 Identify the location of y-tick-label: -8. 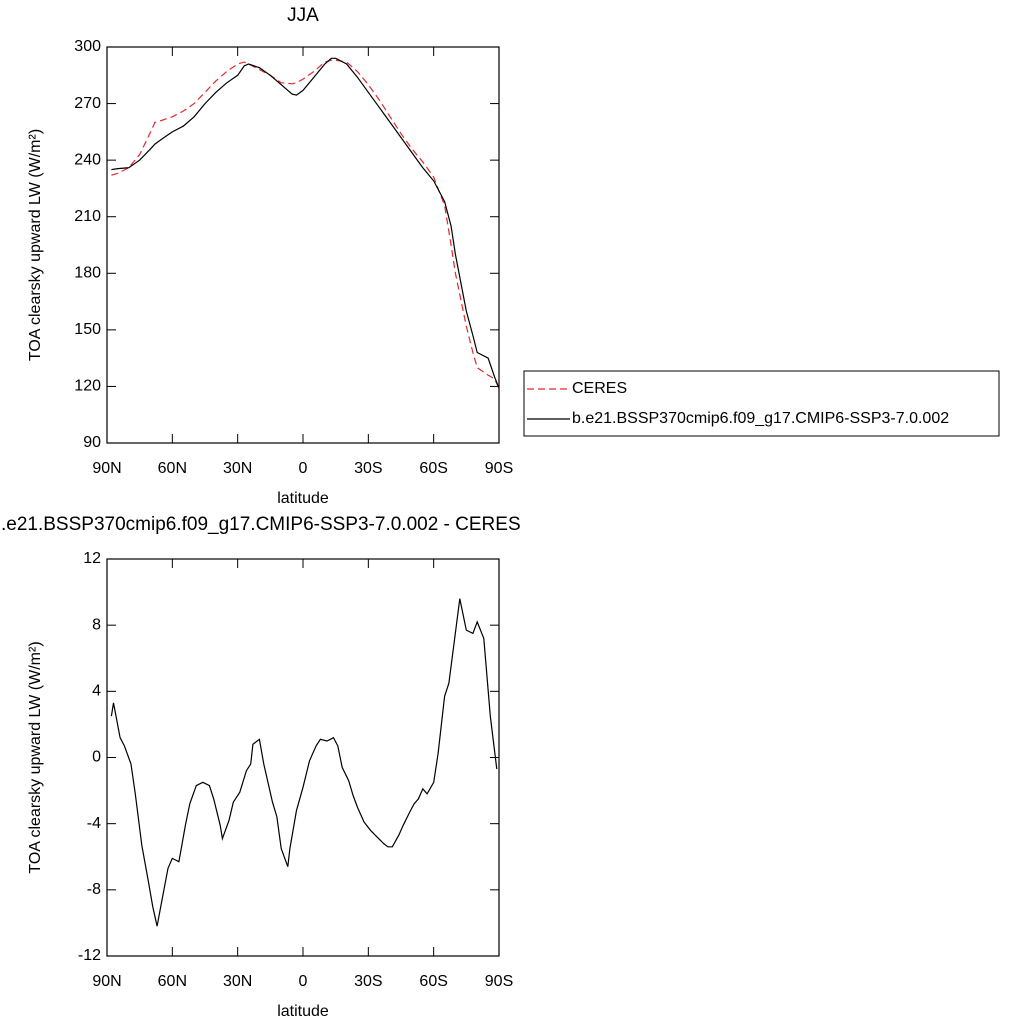
(94, 889).